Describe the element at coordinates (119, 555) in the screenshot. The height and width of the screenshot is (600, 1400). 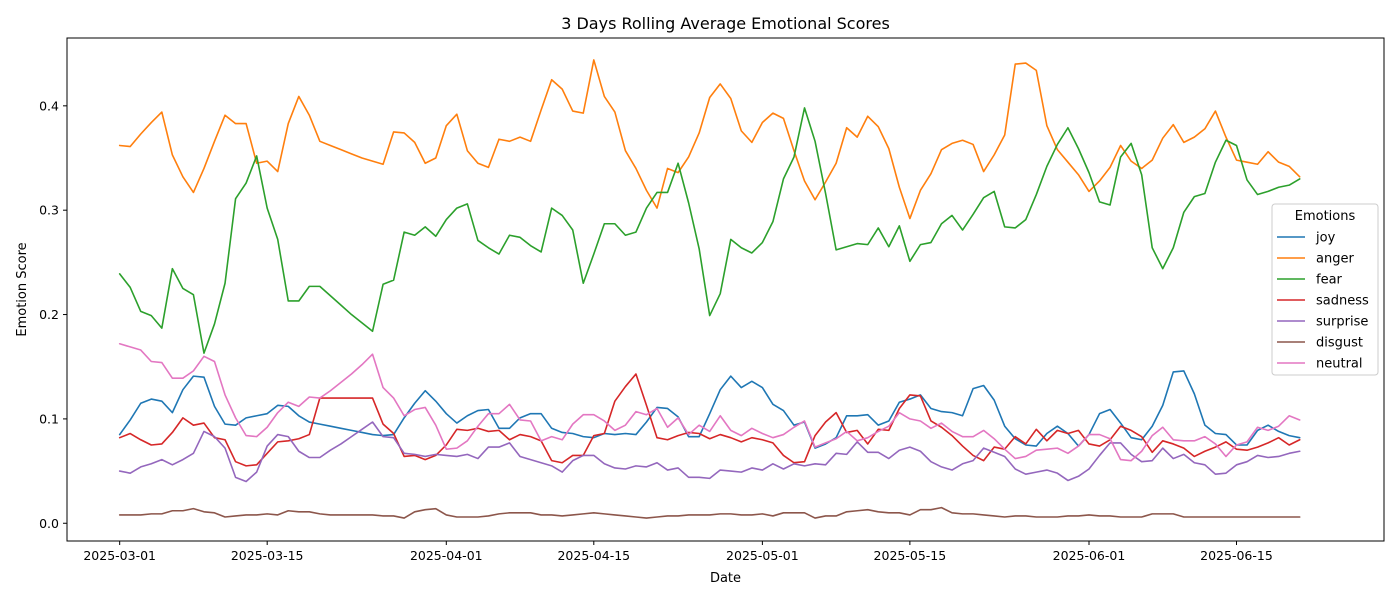
I see `x-tick-label: 2025-03-01` at that location.